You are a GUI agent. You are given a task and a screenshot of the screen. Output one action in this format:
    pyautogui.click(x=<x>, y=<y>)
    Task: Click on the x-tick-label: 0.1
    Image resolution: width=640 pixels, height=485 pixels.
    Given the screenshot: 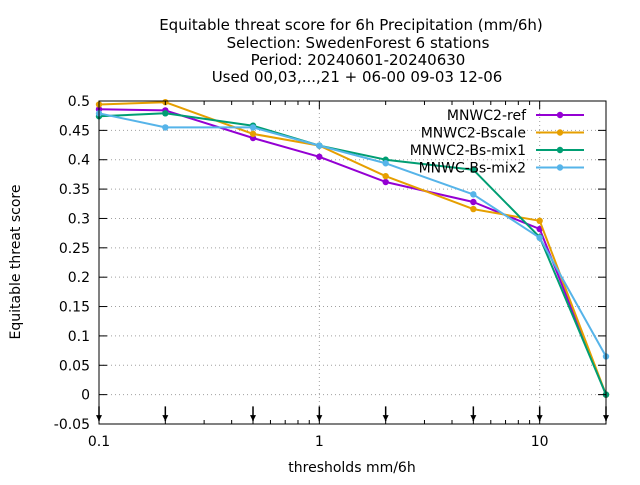 What is the action you would take?
    pyautogui.click(x=99, y=442)
    